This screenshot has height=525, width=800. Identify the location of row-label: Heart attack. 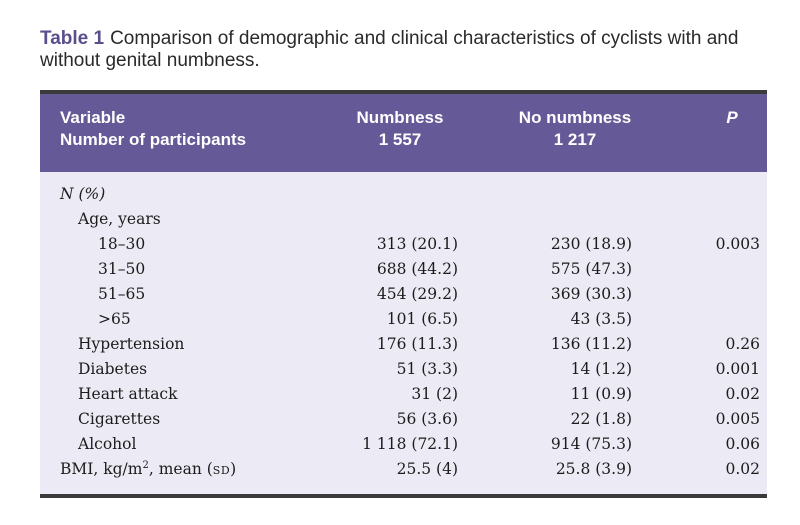
(128, 394).